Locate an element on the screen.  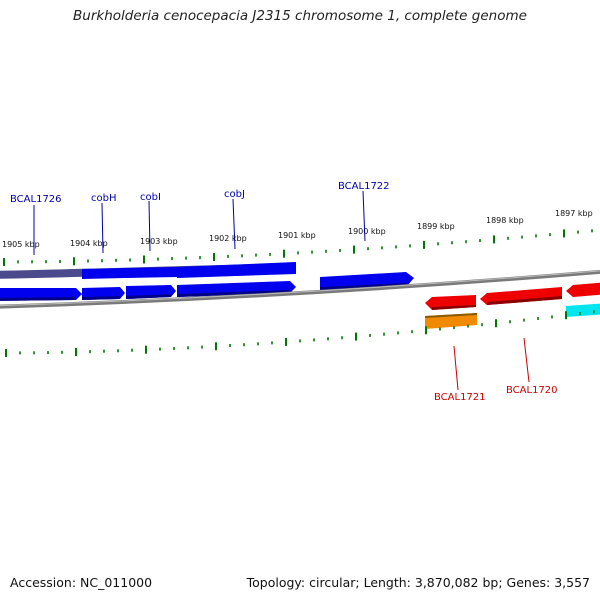
genome-backbone-highlight is located at coordinates (300, 288).